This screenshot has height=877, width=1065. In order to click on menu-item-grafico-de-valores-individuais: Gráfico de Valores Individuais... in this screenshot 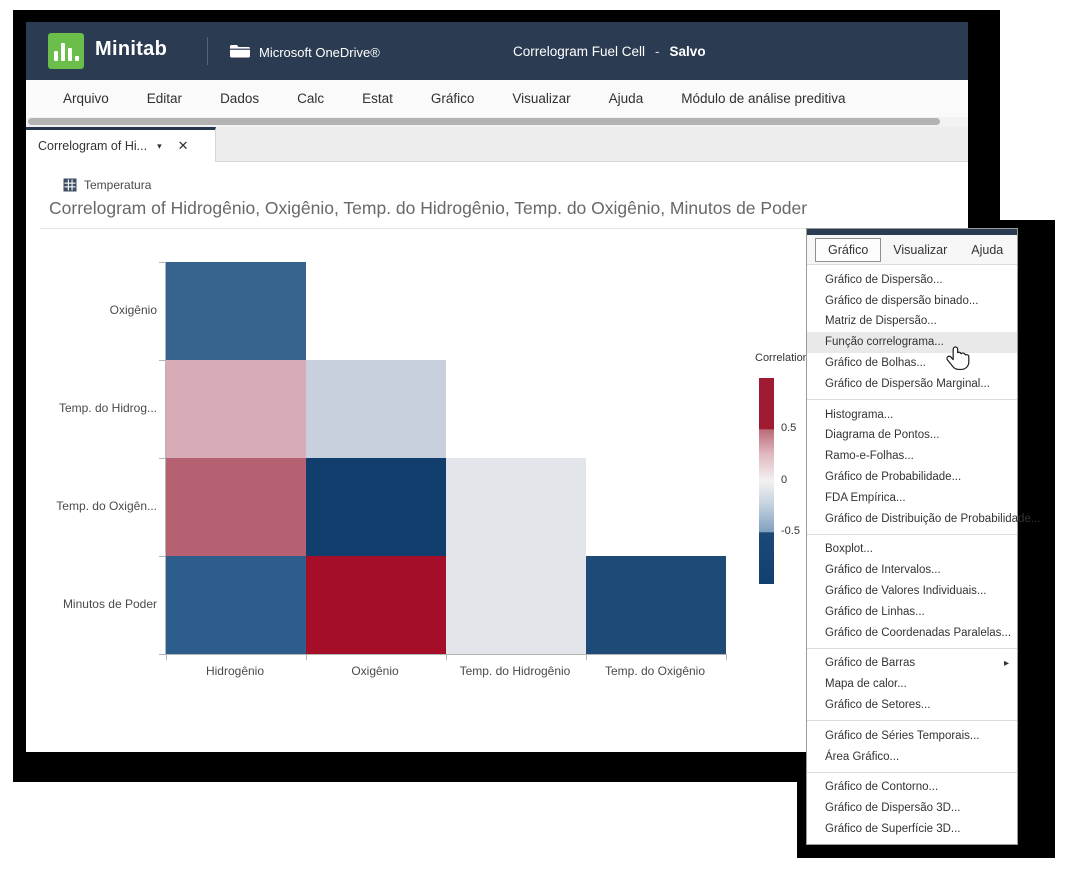, I will do `click(906, 591)`.